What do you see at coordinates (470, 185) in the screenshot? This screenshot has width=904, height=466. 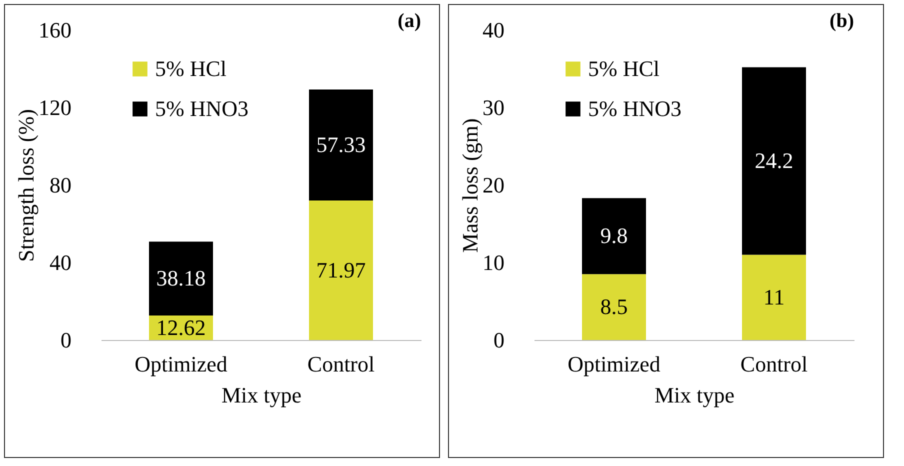 I see `y-axis-title: Mass loss (gm)` at bounding box center [470, 185].